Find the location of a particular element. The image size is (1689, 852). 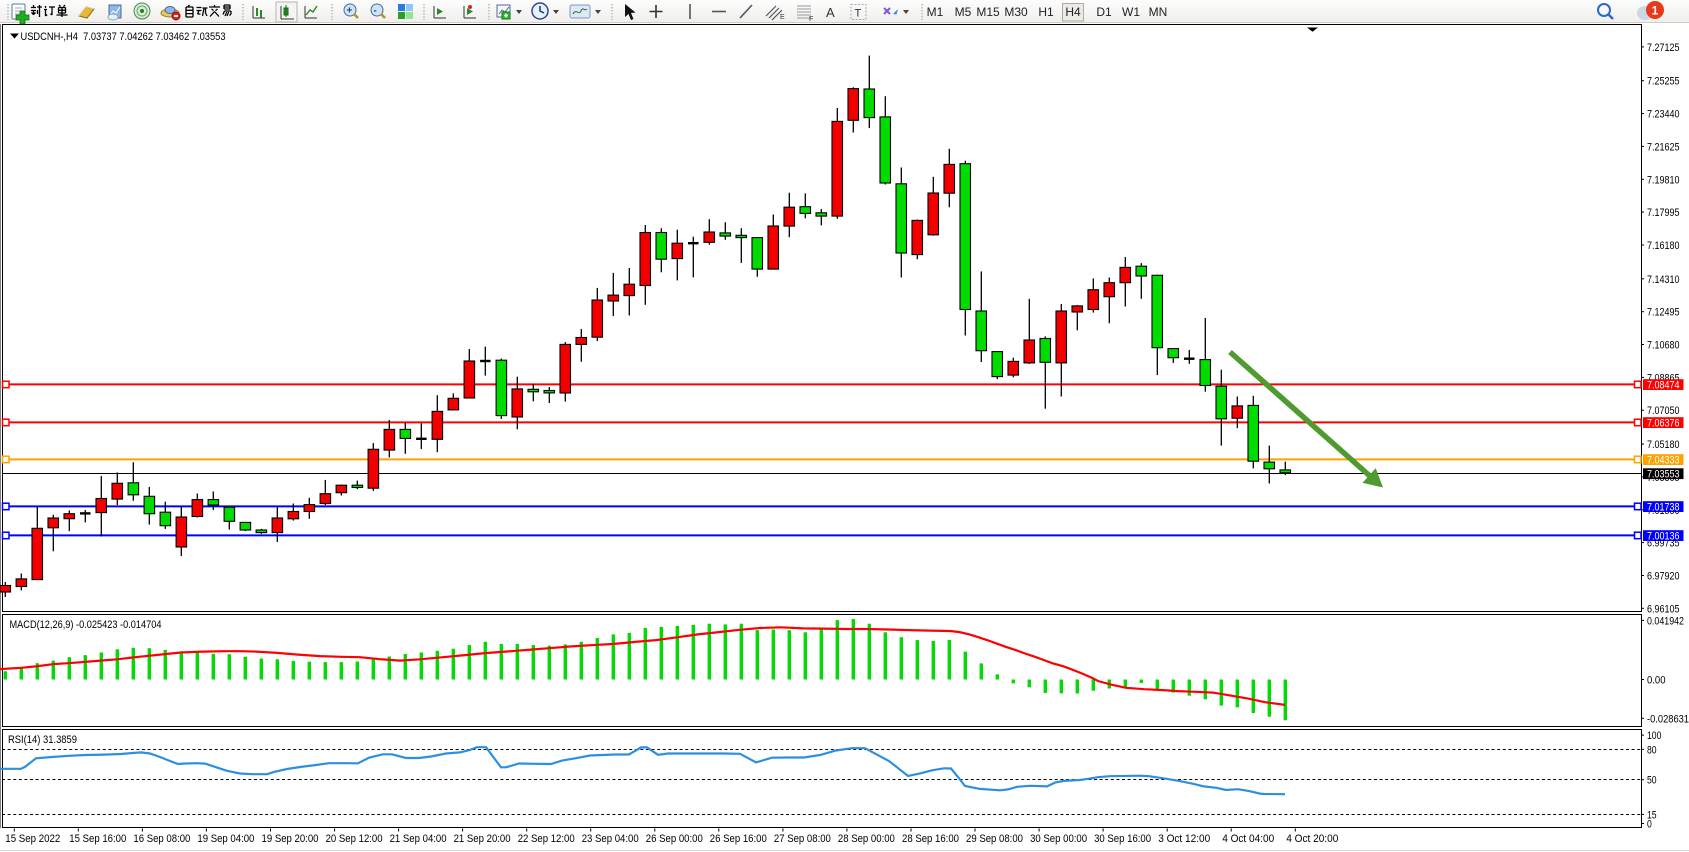

svg-text: 26 Sep 16:00 is located at coordinates (738, 839).